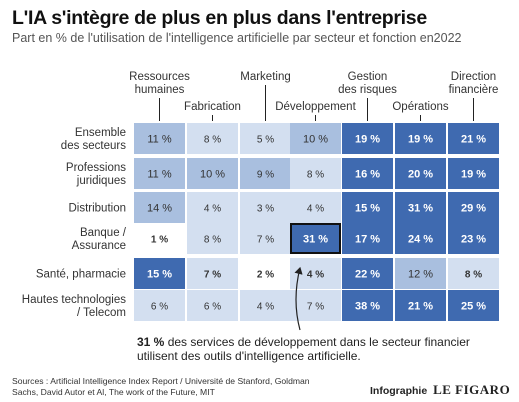 The image size is (519, 402). I want to click on column-label-fabrication: Fabrication, so click(212, 107).